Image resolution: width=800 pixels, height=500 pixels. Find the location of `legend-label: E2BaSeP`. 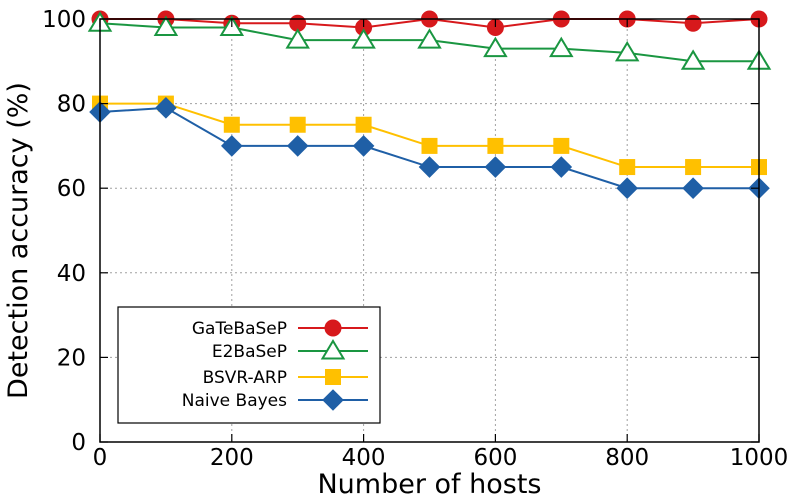

legend-label: E2BaSeP is located at coordinates (249, 352).